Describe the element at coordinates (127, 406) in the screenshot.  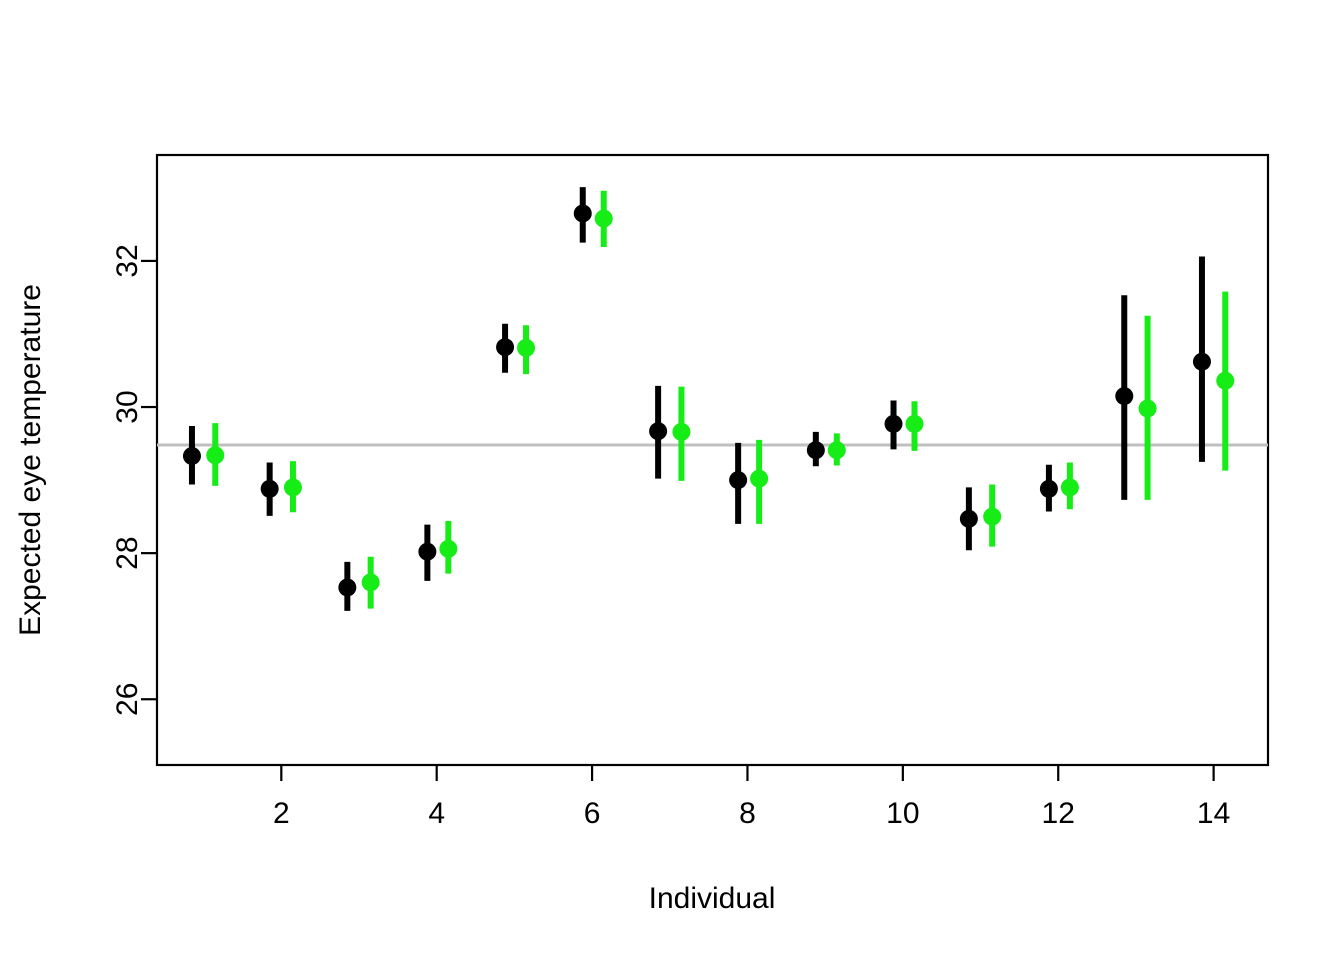
I see `y-tick-label: 30` at that location.